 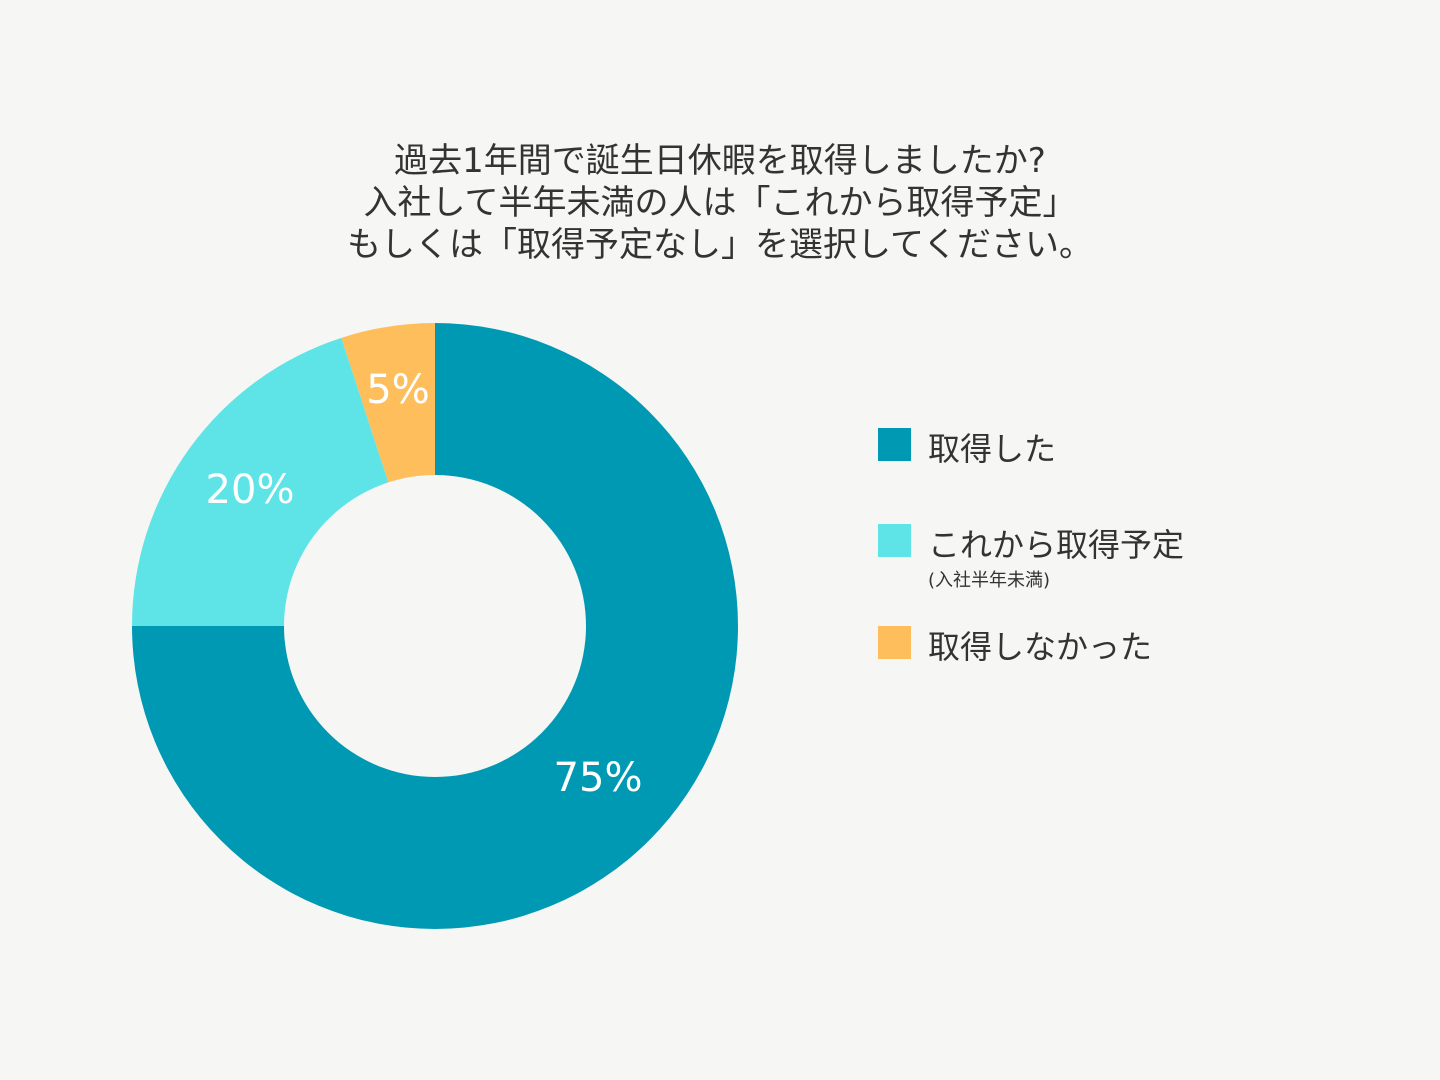 What do you see at coordinates (1040, 647) in the screenshot?
I see `legend-label-not-taken: 取得しなかった` at bounding box center [1040, 647].